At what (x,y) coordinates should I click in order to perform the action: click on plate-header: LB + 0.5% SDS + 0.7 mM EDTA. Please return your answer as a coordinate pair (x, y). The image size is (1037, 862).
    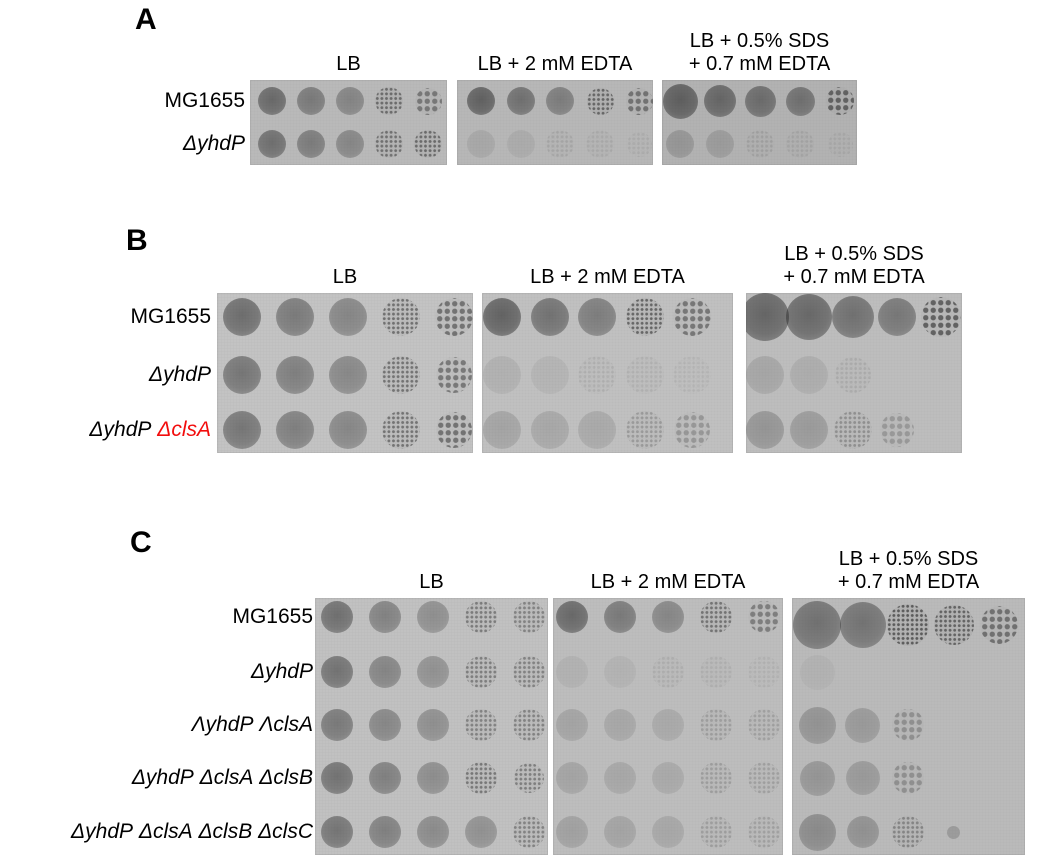
    Looking at the image, I should click on (854, 266).